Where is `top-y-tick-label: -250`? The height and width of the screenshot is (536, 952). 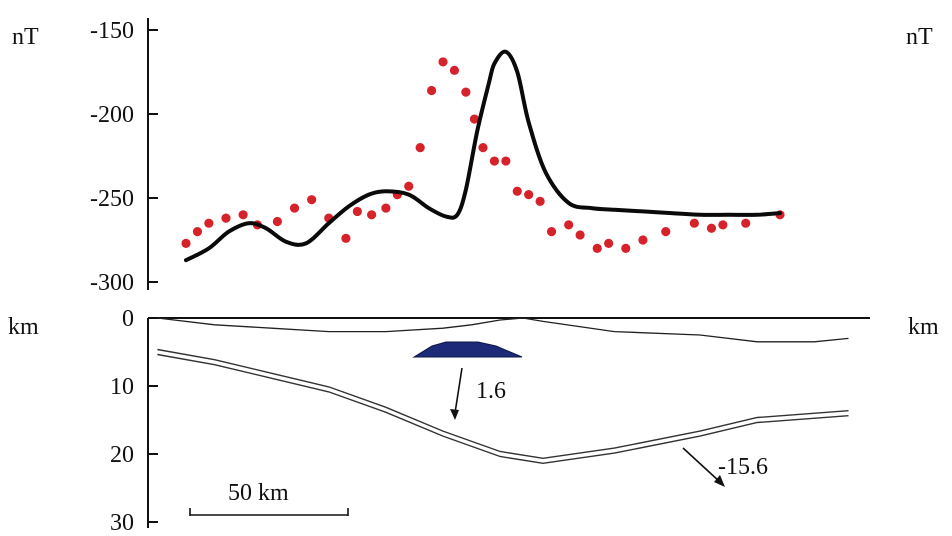
top-y-tick-label: -250 is located at coordinates (112, 199).